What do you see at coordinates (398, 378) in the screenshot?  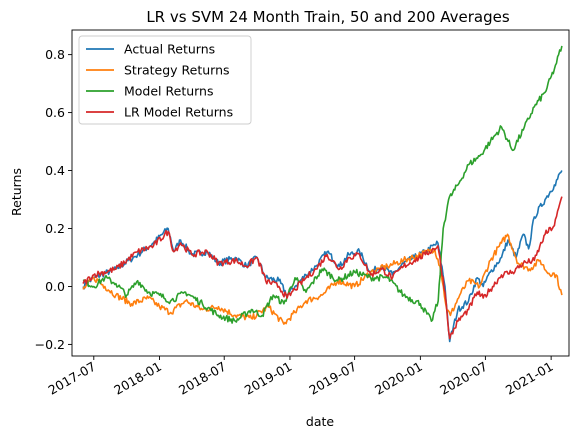 I see `x-tick-label: 2020-01` at bounding box center [398, 378].